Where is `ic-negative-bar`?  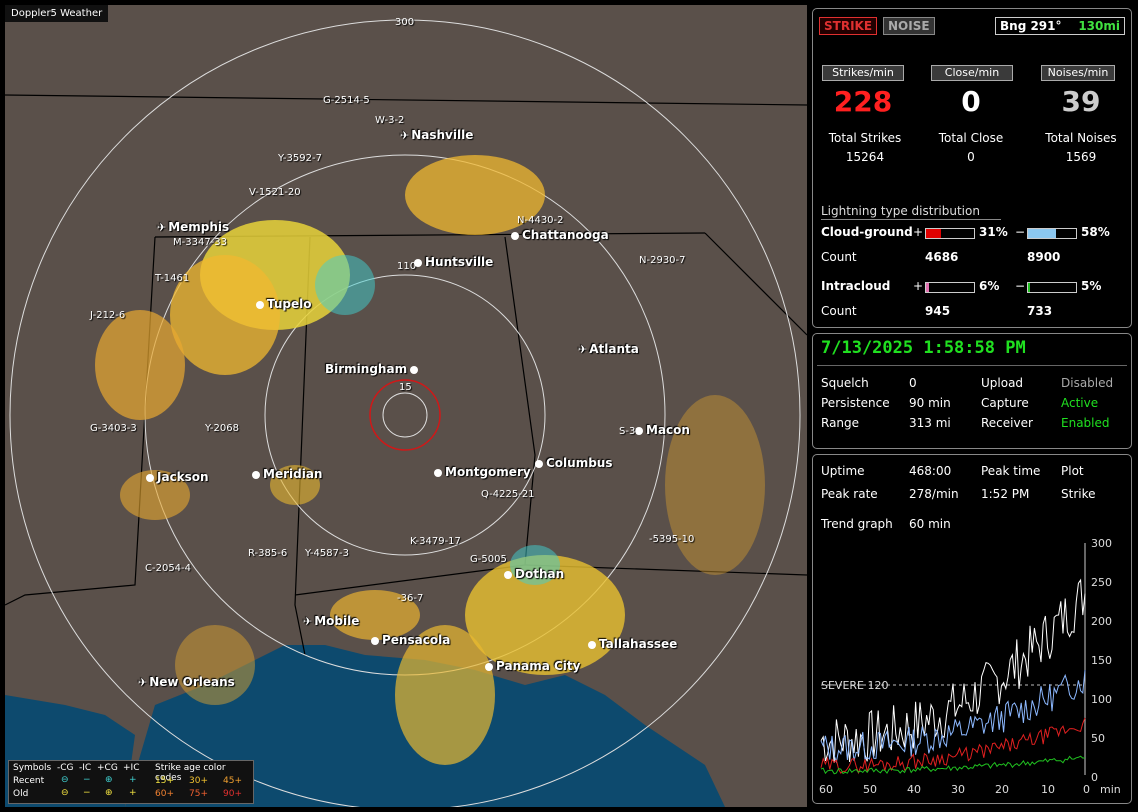
ic-negative-bar is located at coordinates (1052, 287).